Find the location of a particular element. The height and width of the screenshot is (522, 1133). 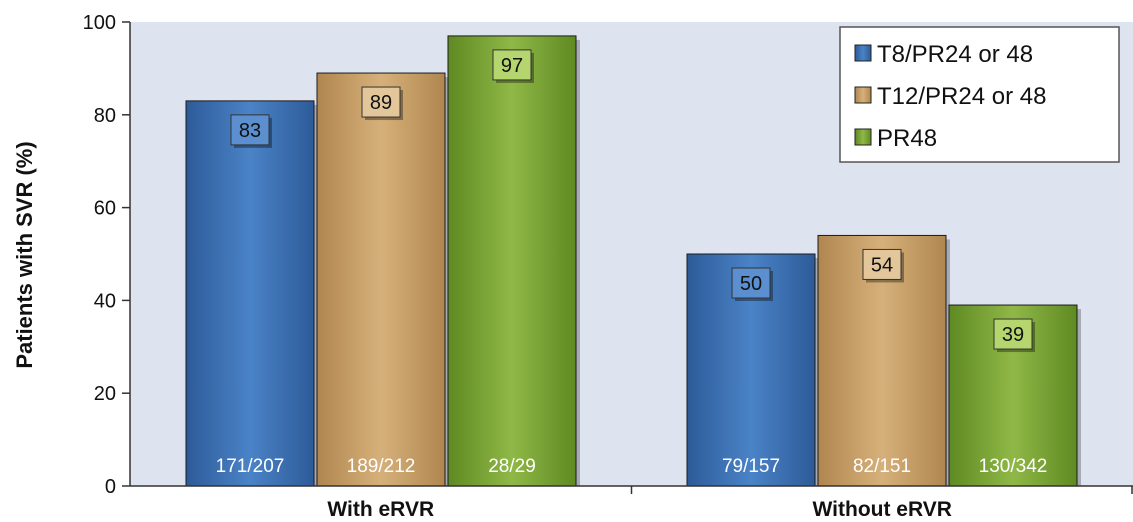

y-tick-label: 100 is located at coordinates (99, 23).